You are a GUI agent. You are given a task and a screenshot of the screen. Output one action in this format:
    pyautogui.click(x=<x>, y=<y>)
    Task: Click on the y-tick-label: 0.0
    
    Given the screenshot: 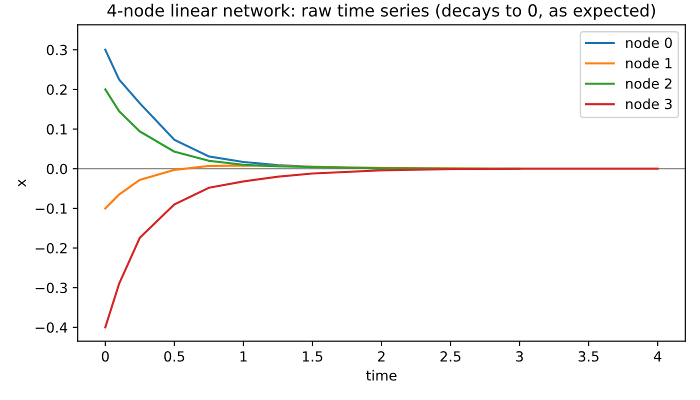 What is the action you would take?
    pyautogui.click(x=57, y=169)
    